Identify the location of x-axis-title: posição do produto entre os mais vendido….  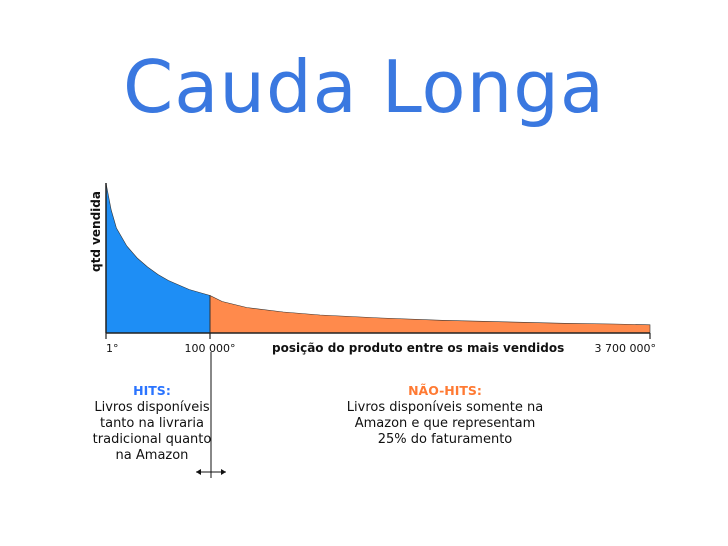
(418, 348).